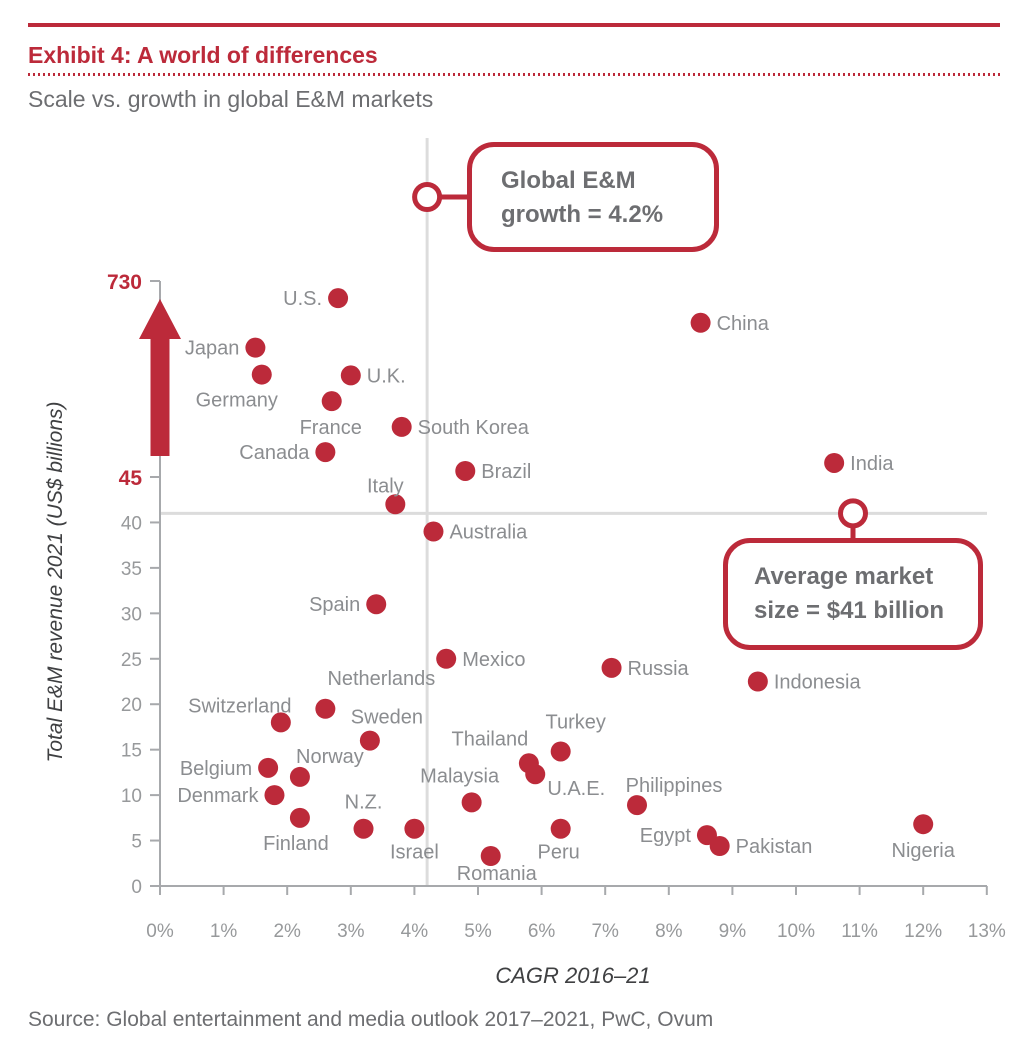 The height and width of the screenshot is (1052, 1028). I want to click on callout-average-market-size-line2: size = $41 billion, so click(849, 610).